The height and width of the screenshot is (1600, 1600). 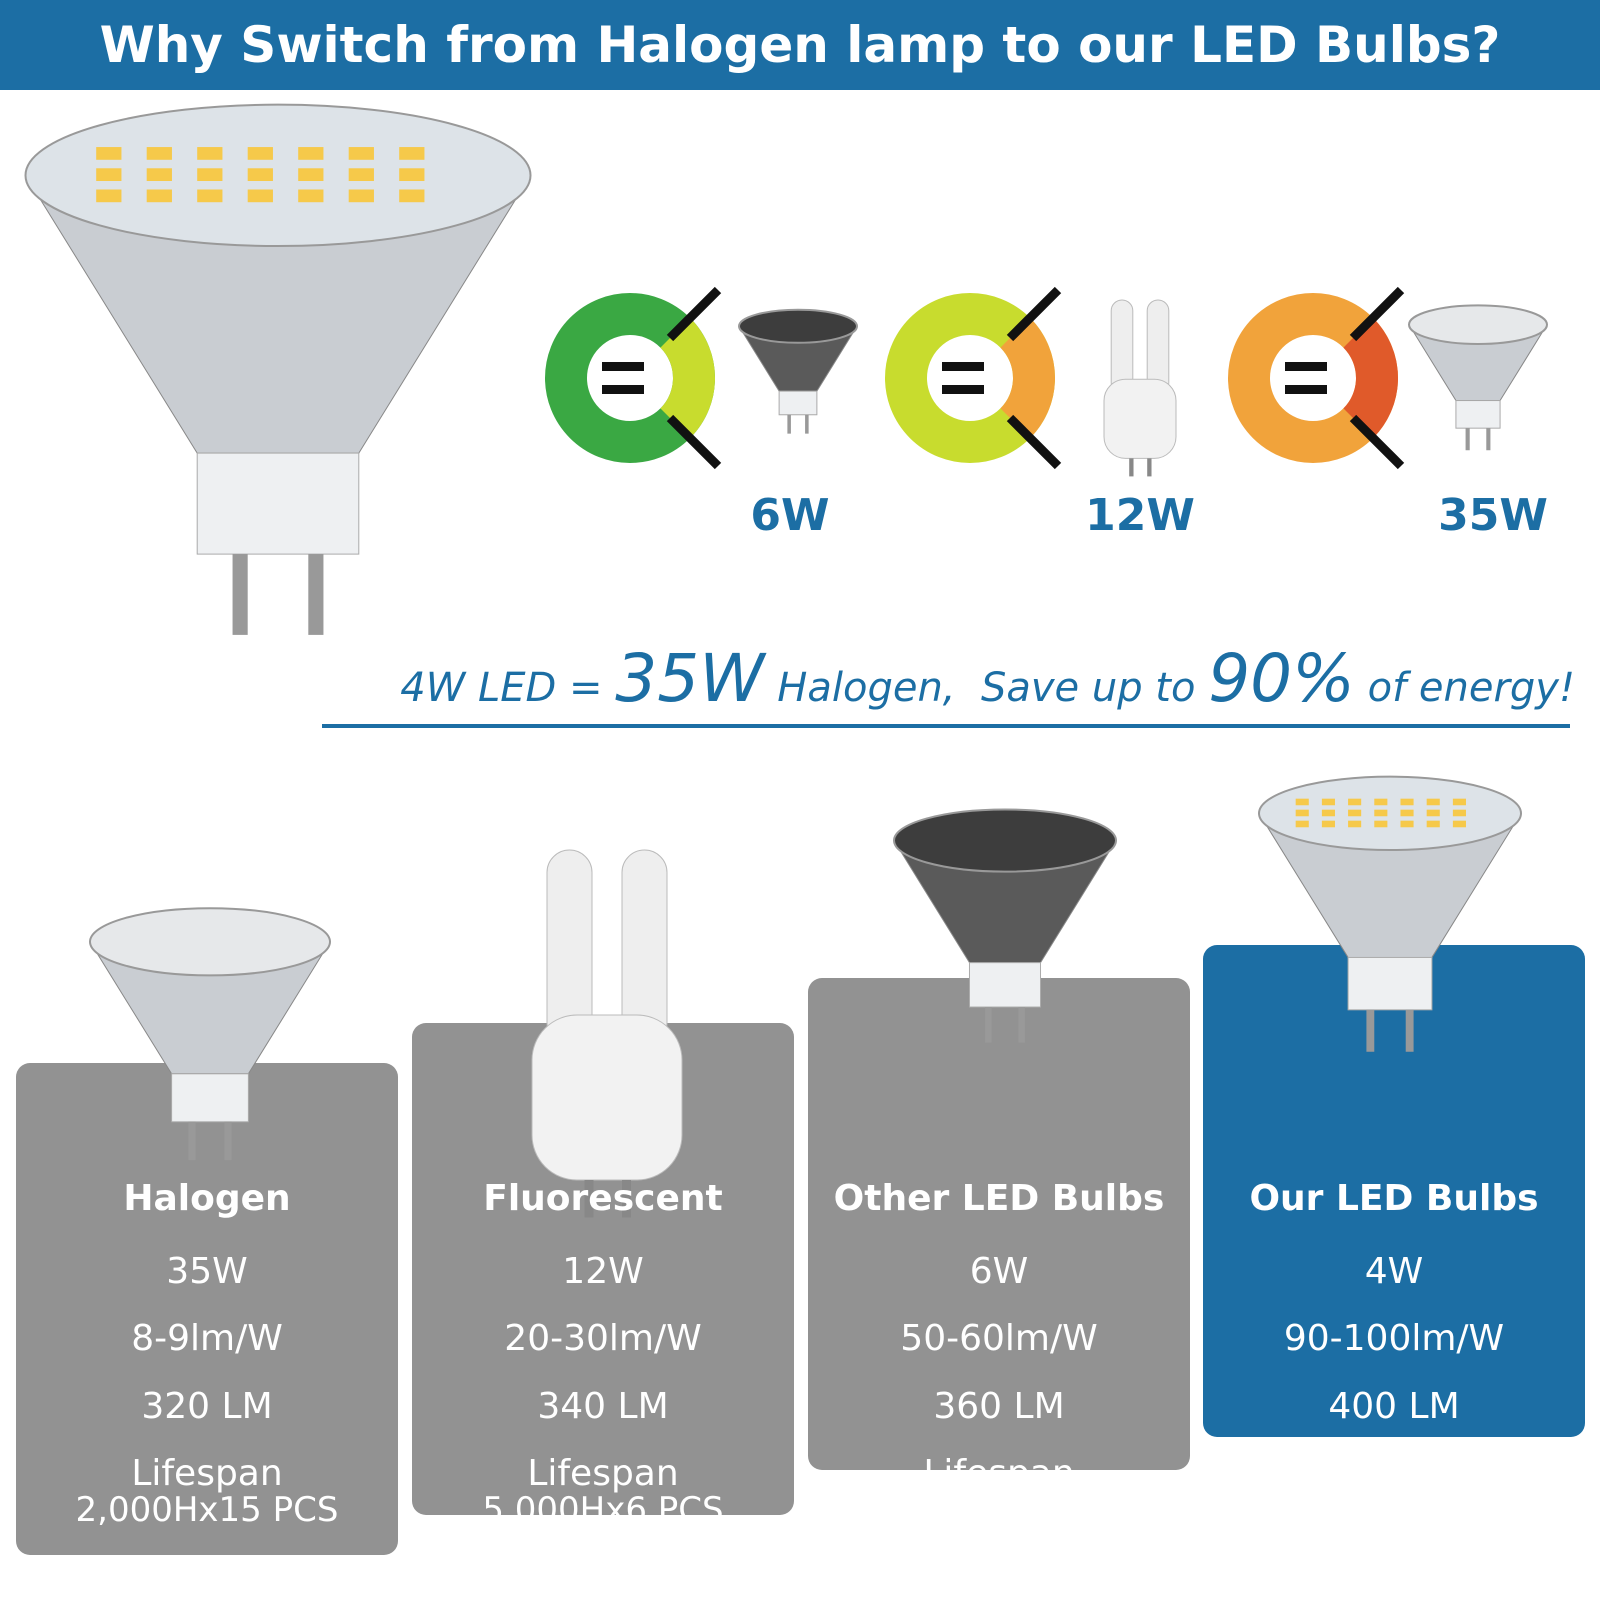 What do you see at coordinates (790, 515) in the screenshot?
I see `wattage: 6W` at bounding box center [790, 515].